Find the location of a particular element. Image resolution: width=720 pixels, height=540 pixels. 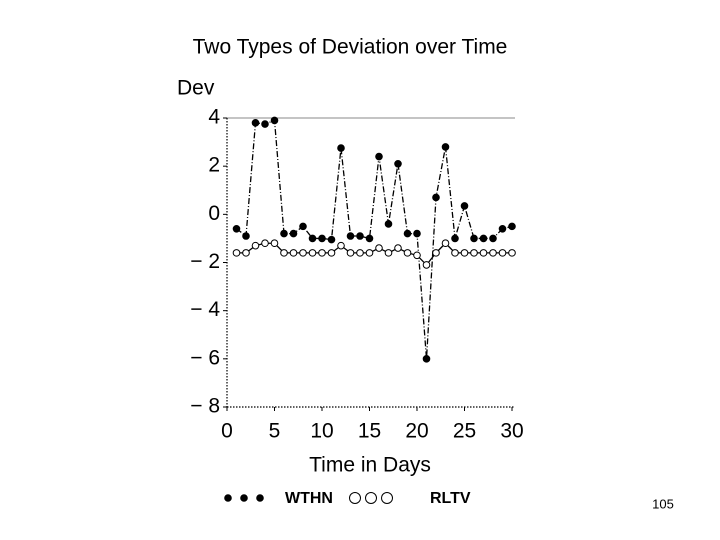

x-tick-label: 30 is located at coordinates (511, 431).